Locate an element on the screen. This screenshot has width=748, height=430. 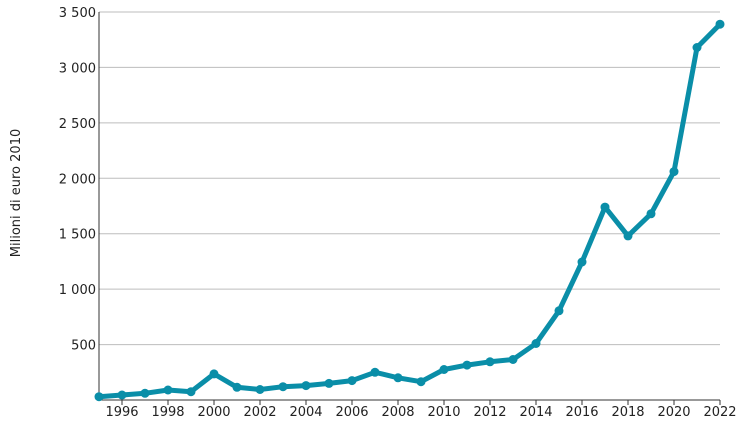
y-tick-label: 3 500 is located at coordinates (77, 13).